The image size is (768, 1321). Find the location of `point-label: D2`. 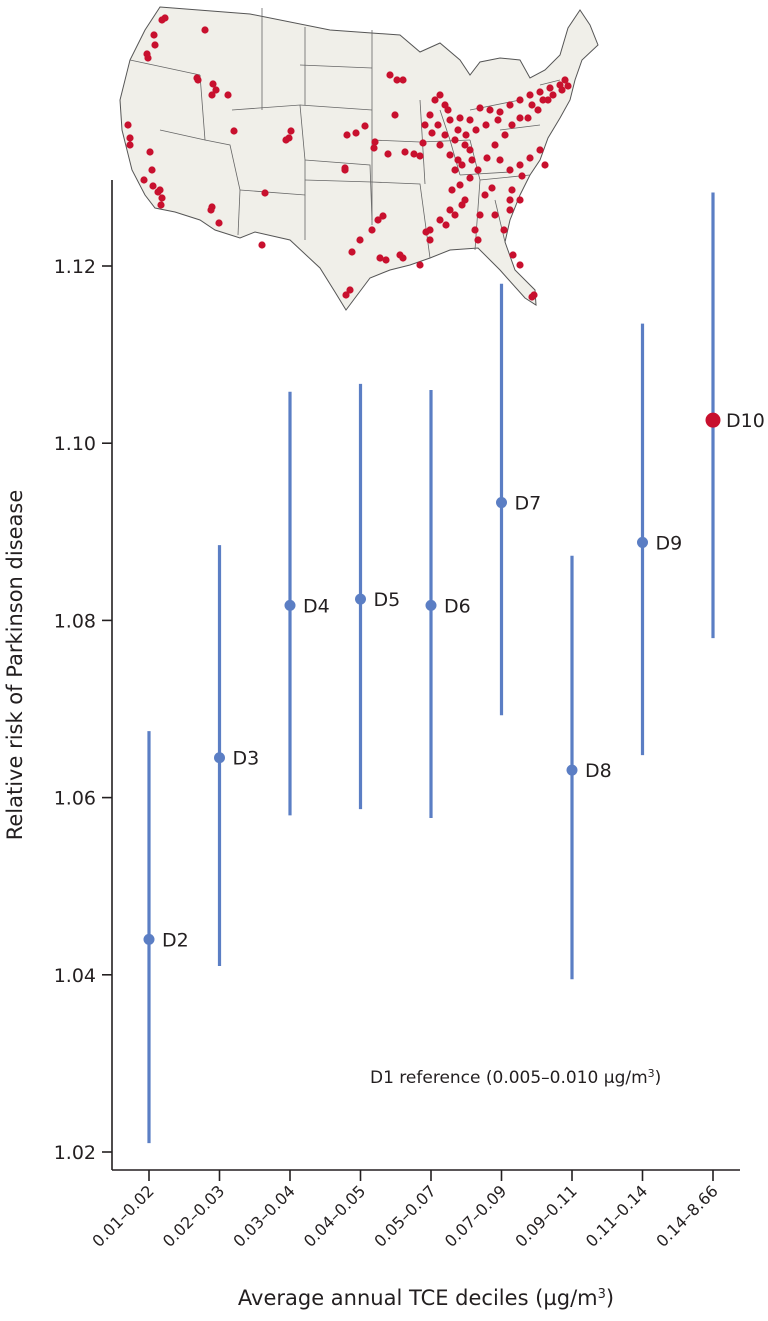

point-label: D2 is located at coordinates (175, 940).